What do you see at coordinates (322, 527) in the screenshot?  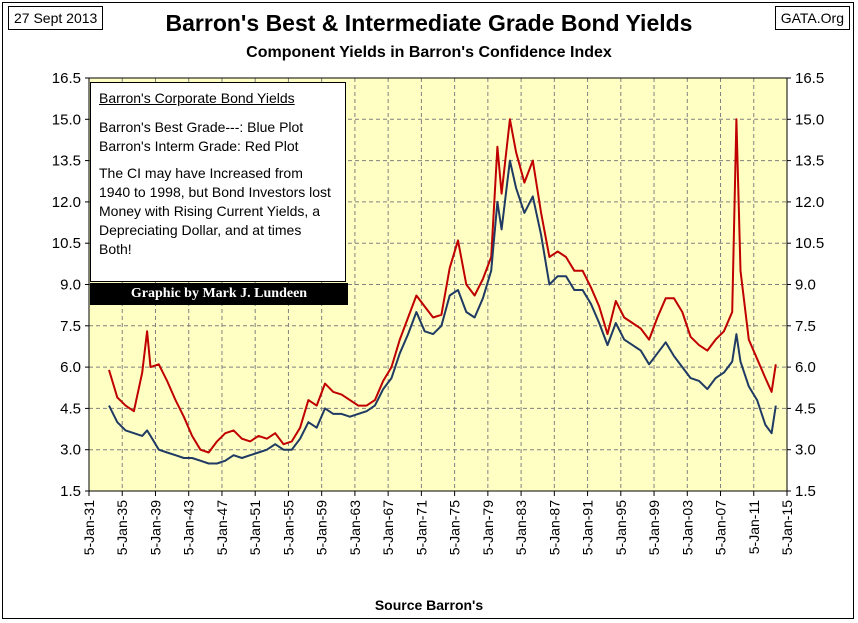 I see `x-tick-label: 5-Jan-59` at bounding box center [322, 527].